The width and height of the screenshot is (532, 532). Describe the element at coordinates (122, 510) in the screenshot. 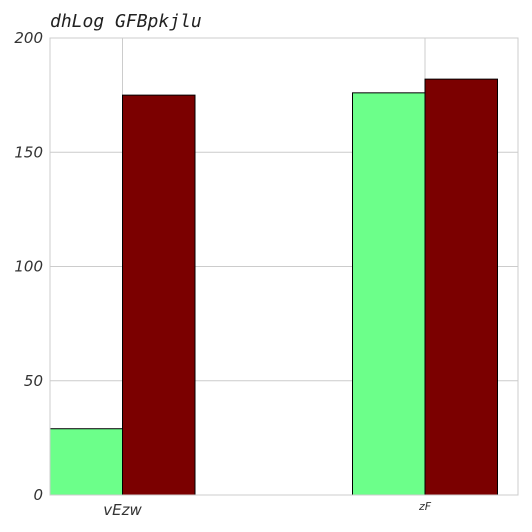

I see `x-tick-label: vEzw` at that location.